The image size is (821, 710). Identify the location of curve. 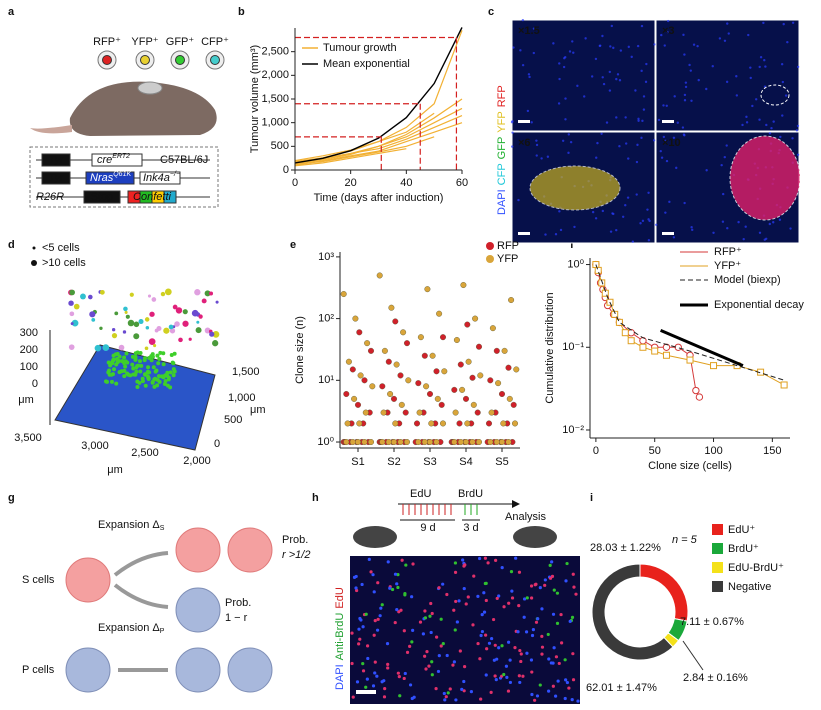
(647, 331).